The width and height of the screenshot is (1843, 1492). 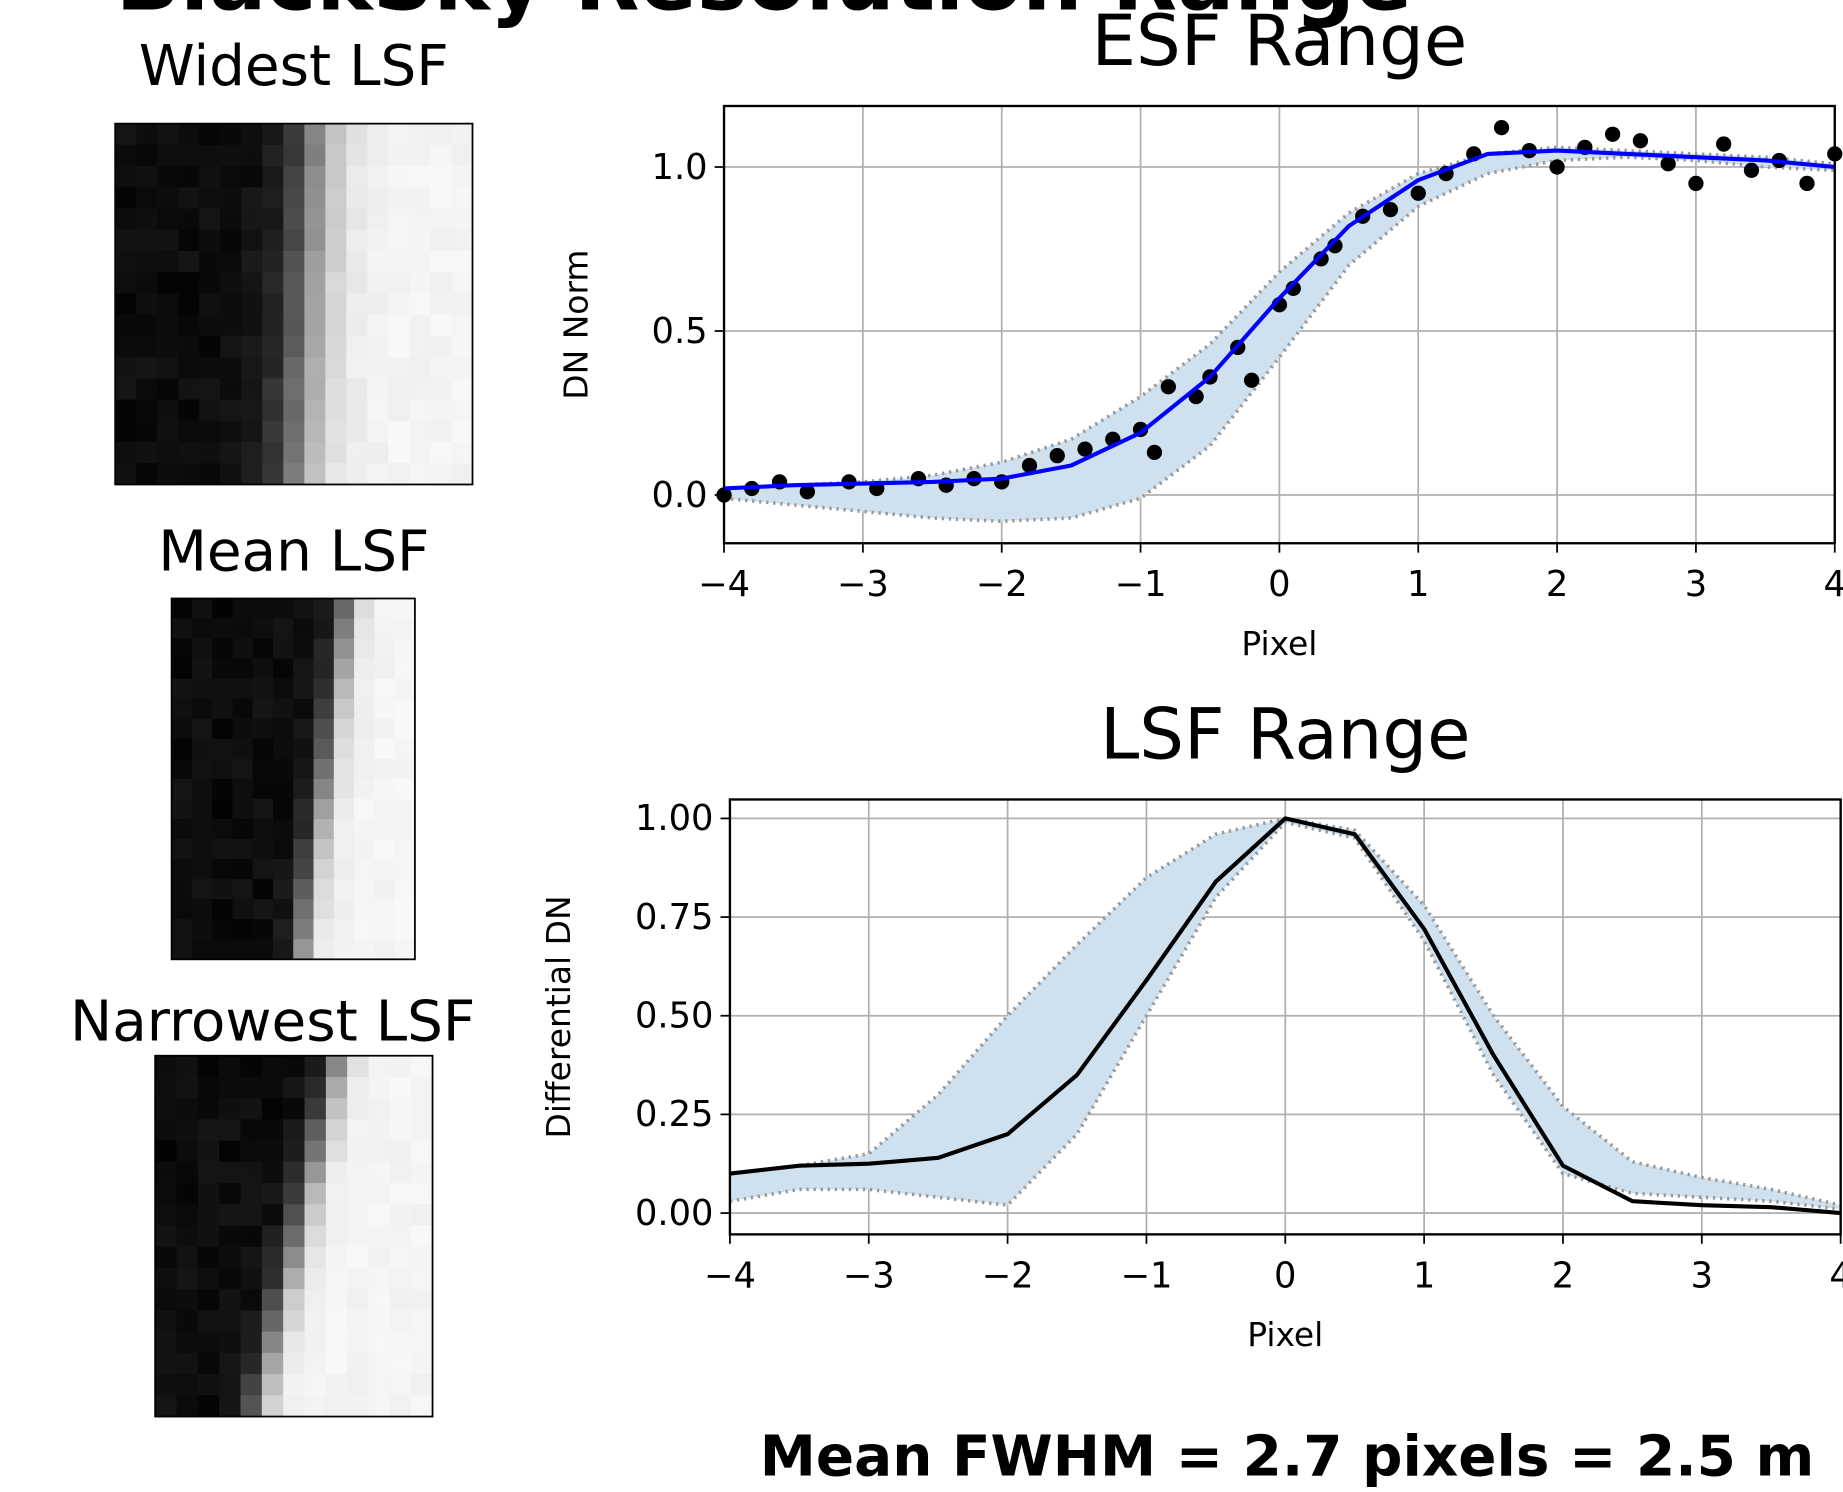 What do you see at coordinates (1008, 1275) in the screenshot?
I see `x-tick-label: −2` at bounding box center [1008, 1275].